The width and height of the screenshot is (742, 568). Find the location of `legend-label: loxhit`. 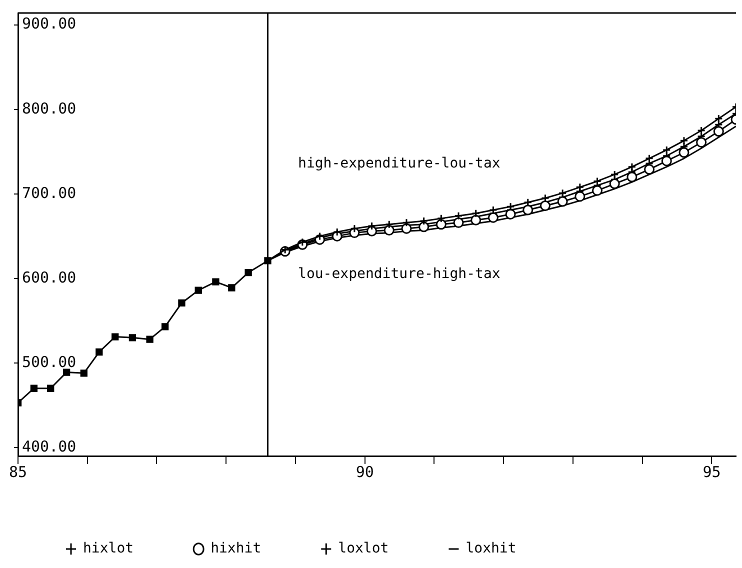

legend-label: loxhit is located at coordinates (491, 548).